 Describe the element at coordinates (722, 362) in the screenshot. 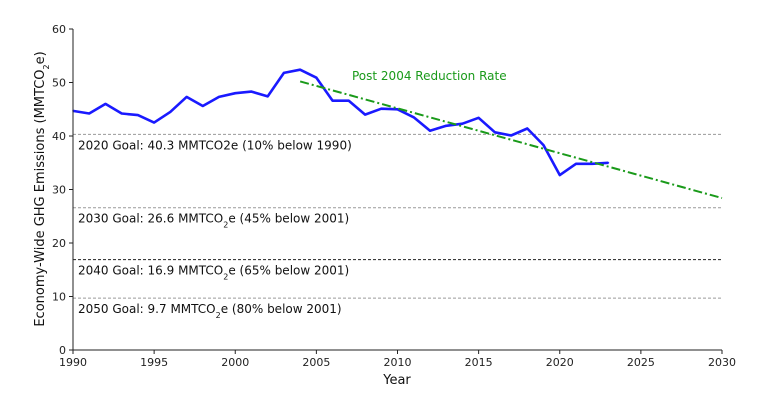

I see `x-tick-label: 2030` at that location.